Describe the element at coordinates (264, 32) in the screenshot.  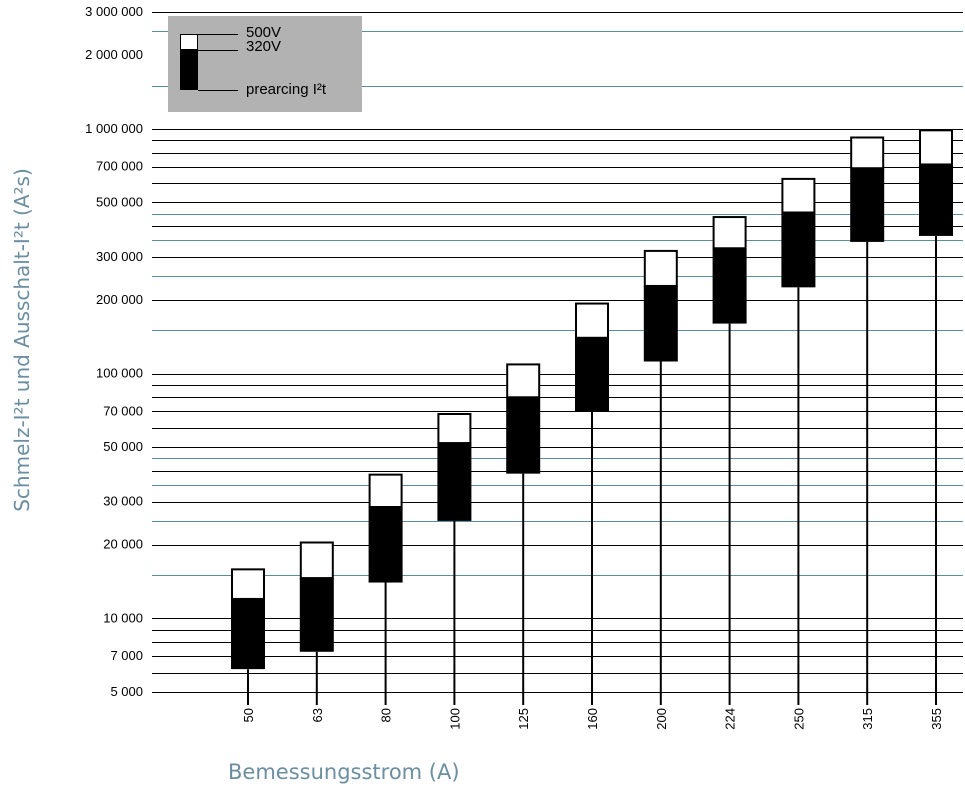
I see `legend-label-500v: 500V` at that location.